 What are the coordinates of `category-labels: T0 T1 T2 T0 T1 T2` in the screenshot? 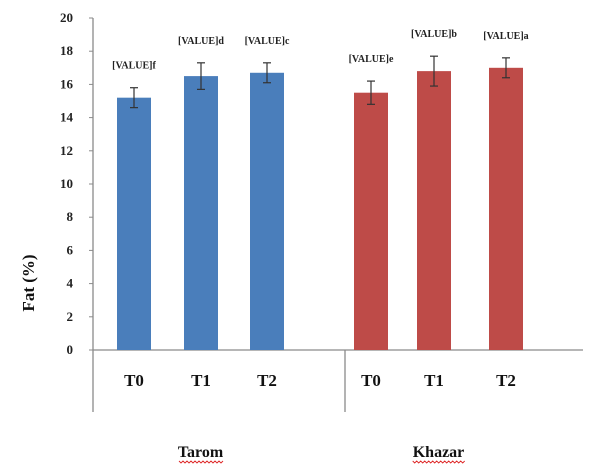 It's located at (320, 380).